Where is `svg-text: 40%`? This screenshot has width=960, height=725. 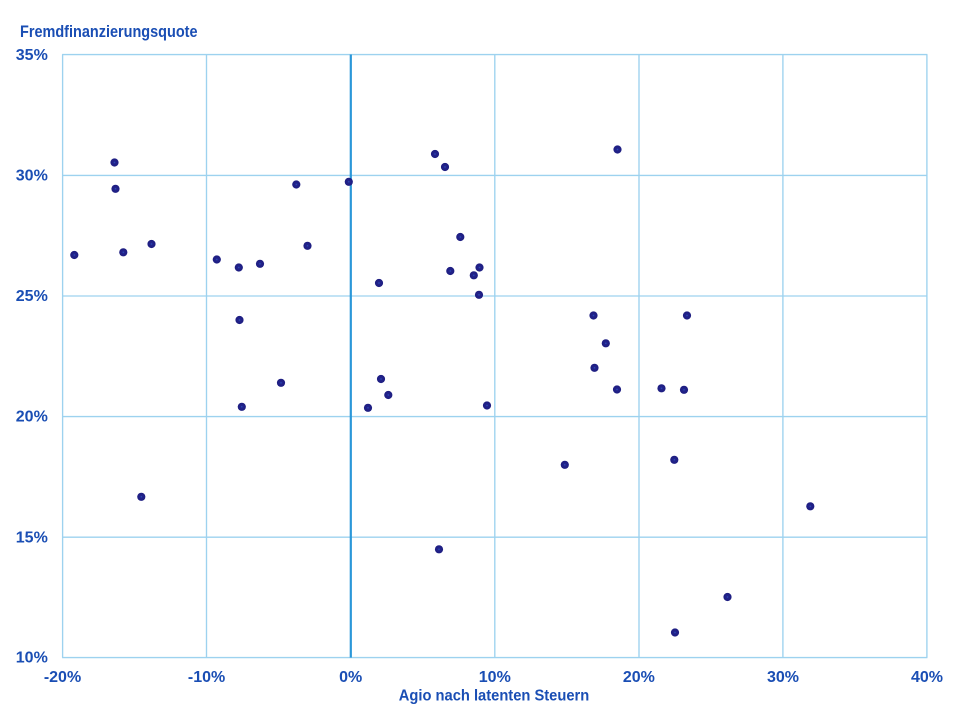 svg-text: 40% is located at coordinates (927, 677).